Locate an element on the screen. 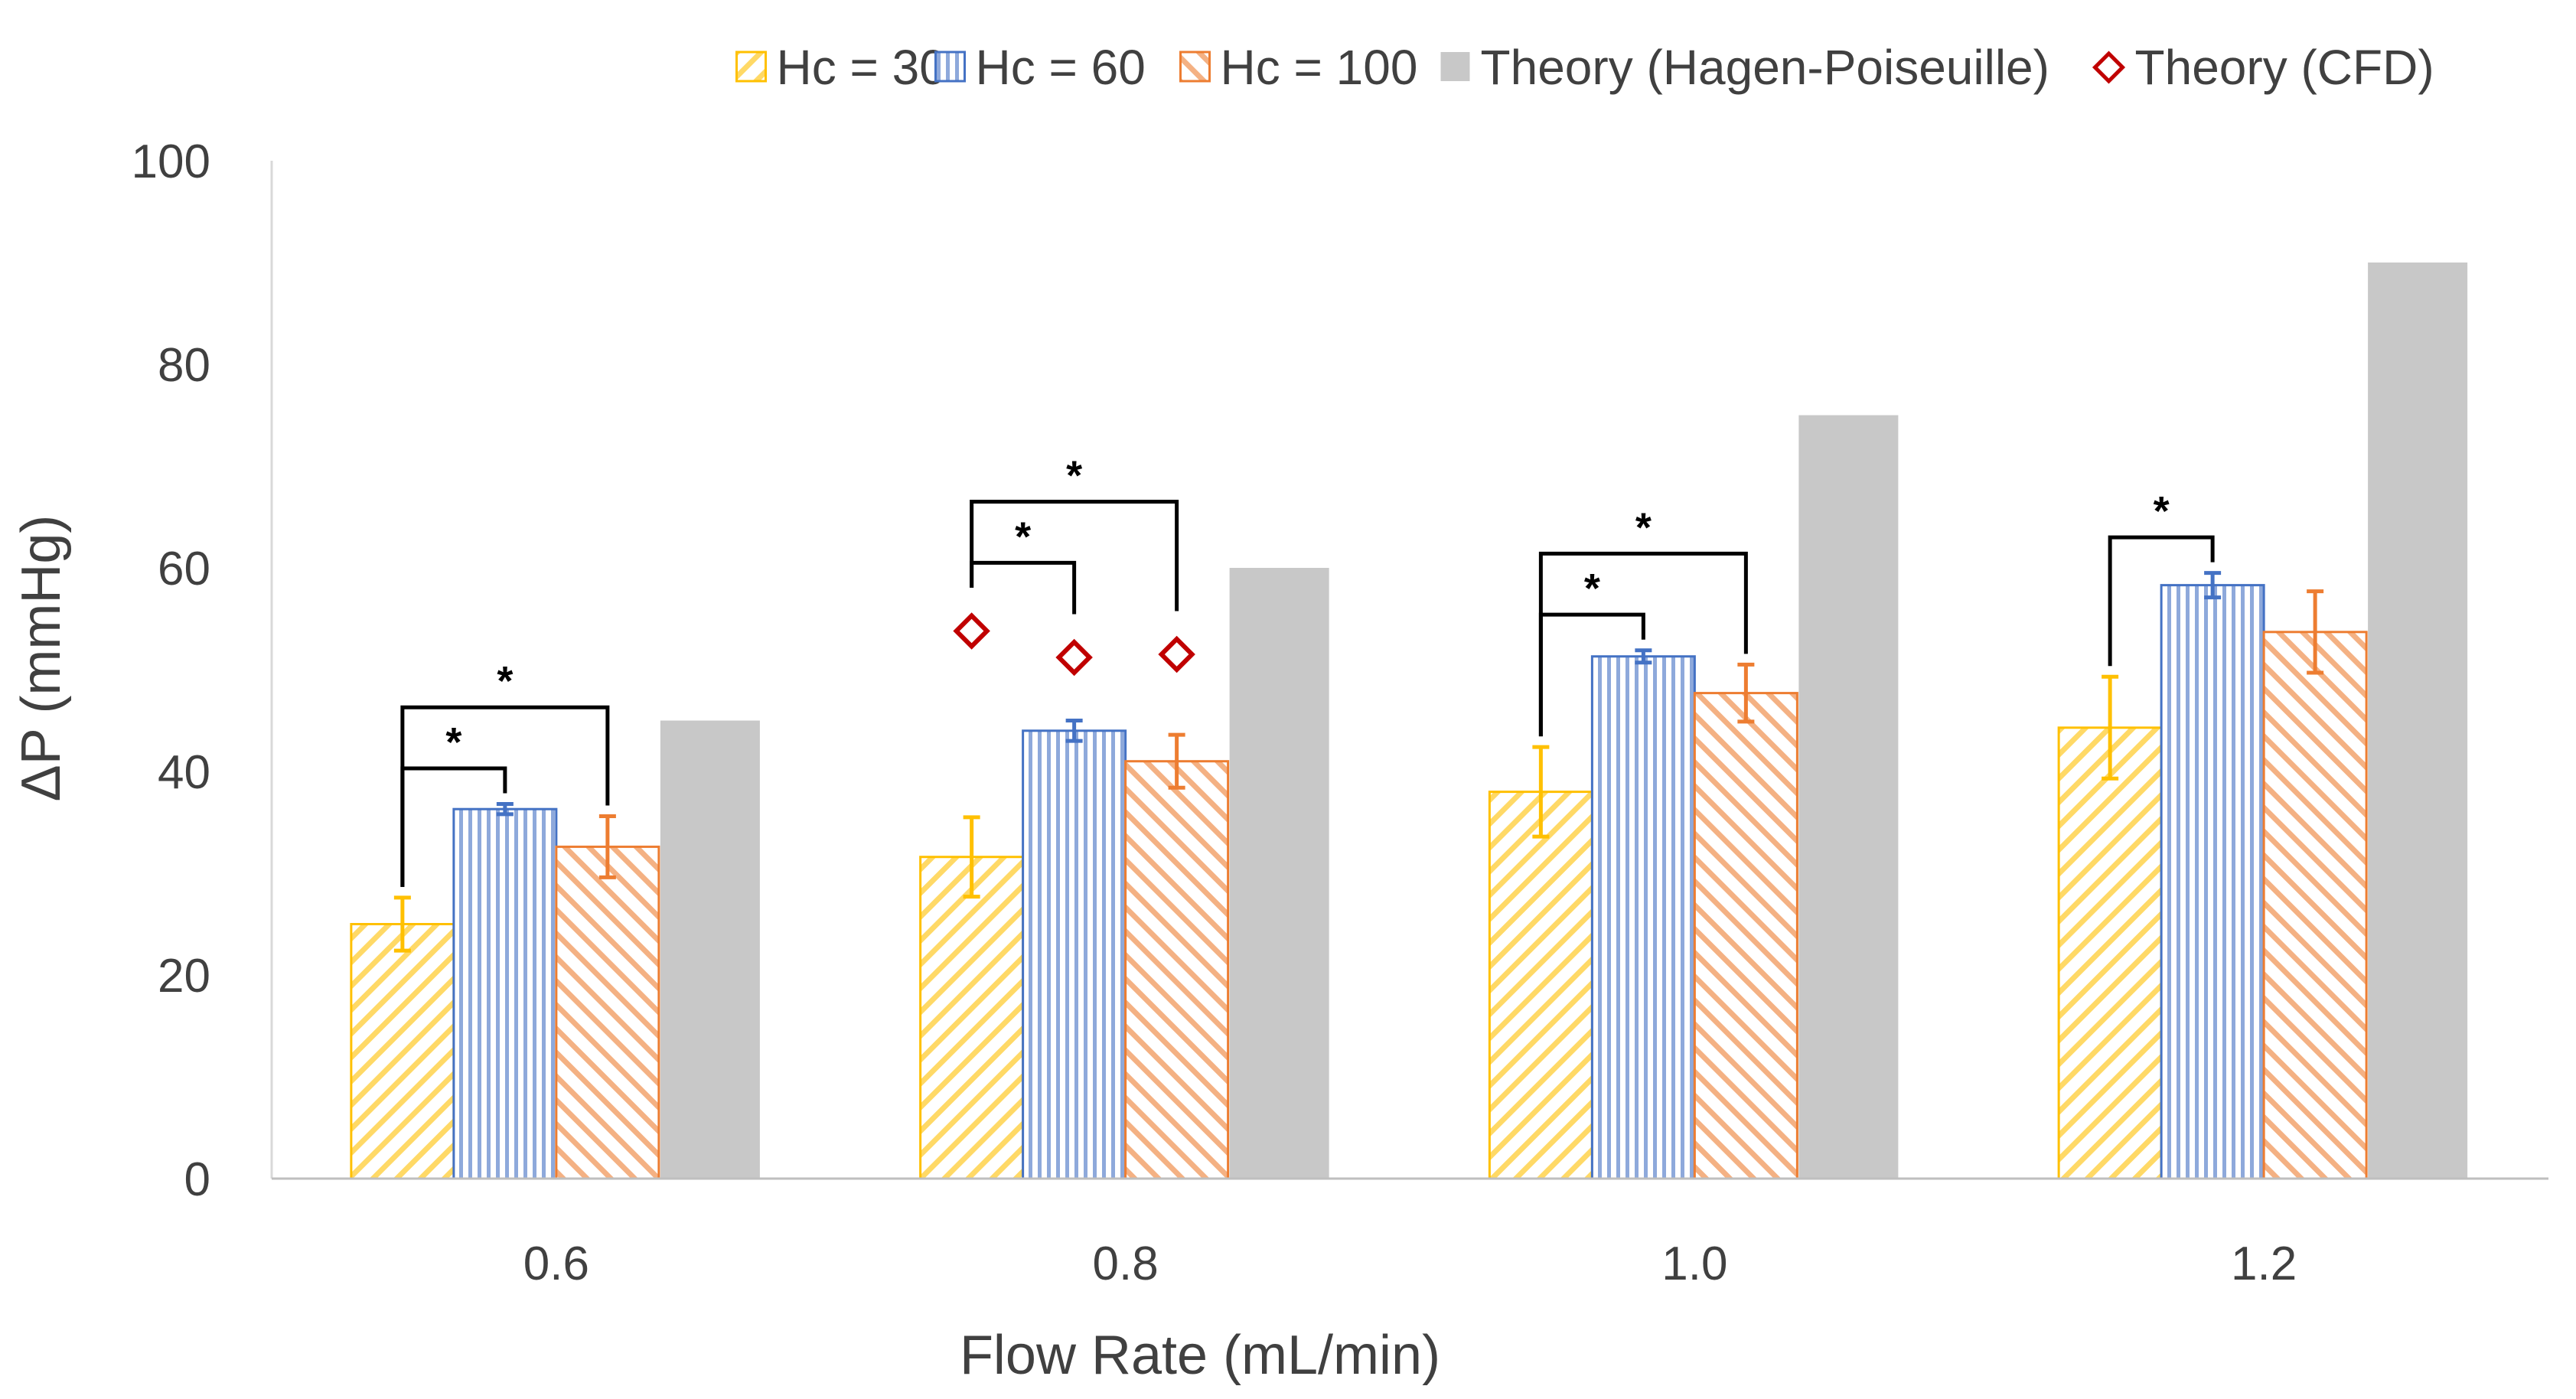 The image size is (2576, 1399). cfd-markers is located at coordinates (1074, 645).